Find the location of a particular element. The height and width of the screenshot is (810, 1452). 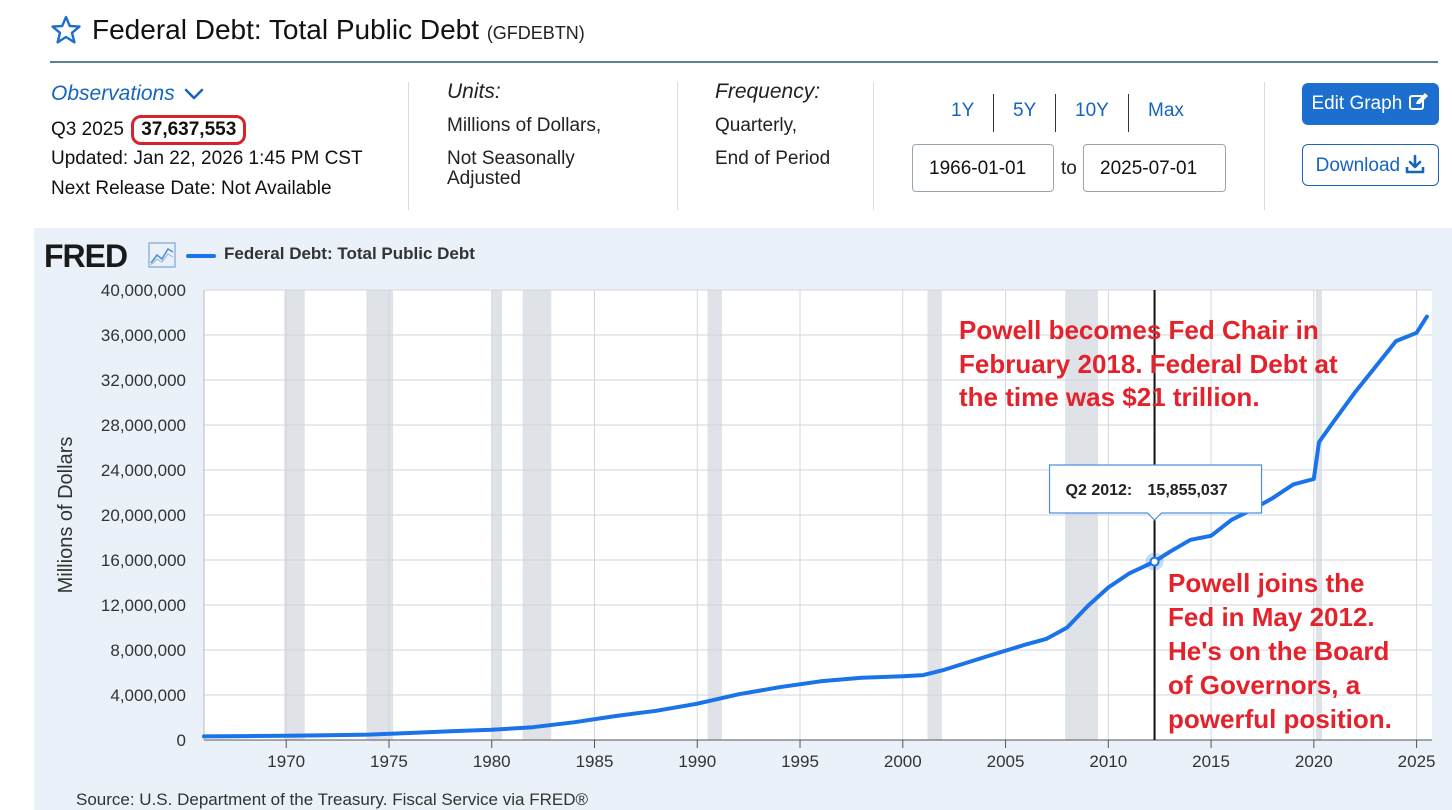

tooltip-box is located at coordinates (1155, 492).